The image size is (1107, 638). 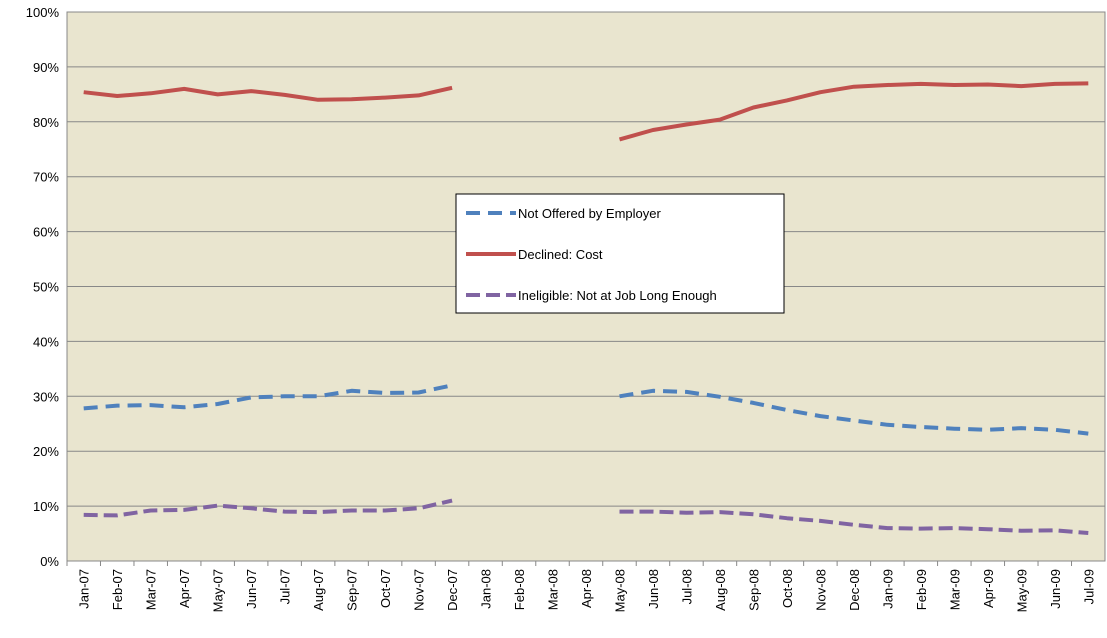 I want to click on y-tick-label: 40%, so click(x=46, y=341).